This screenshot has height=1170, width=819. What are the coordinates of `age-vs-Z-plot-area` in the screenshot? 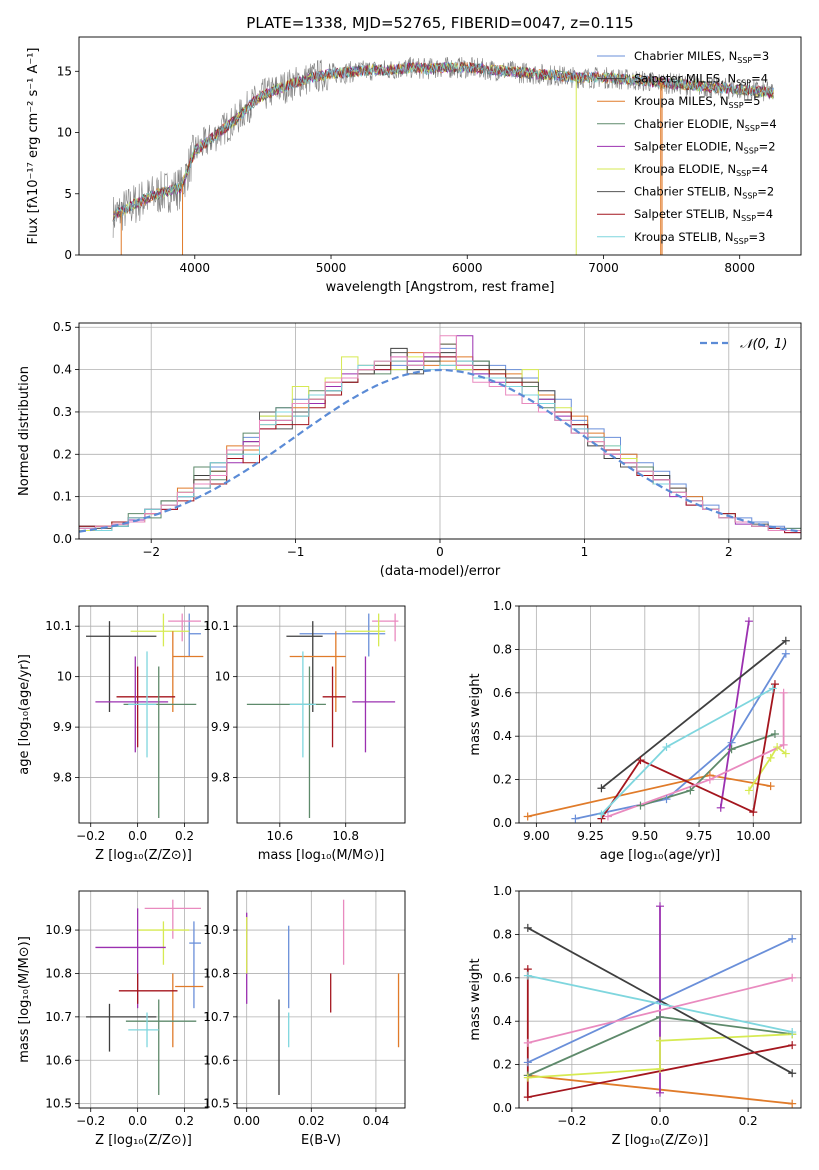 It's located at (145, 715).